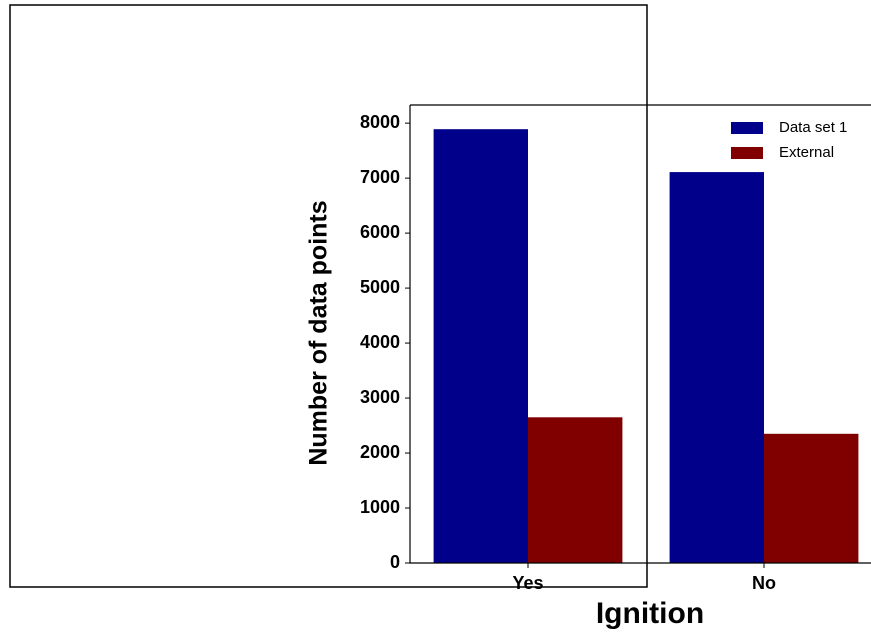  What do you see at coordinates (380, 122) in the screenshot?
I see `y-tick-label: 8000` at bounding box center [380, 122].